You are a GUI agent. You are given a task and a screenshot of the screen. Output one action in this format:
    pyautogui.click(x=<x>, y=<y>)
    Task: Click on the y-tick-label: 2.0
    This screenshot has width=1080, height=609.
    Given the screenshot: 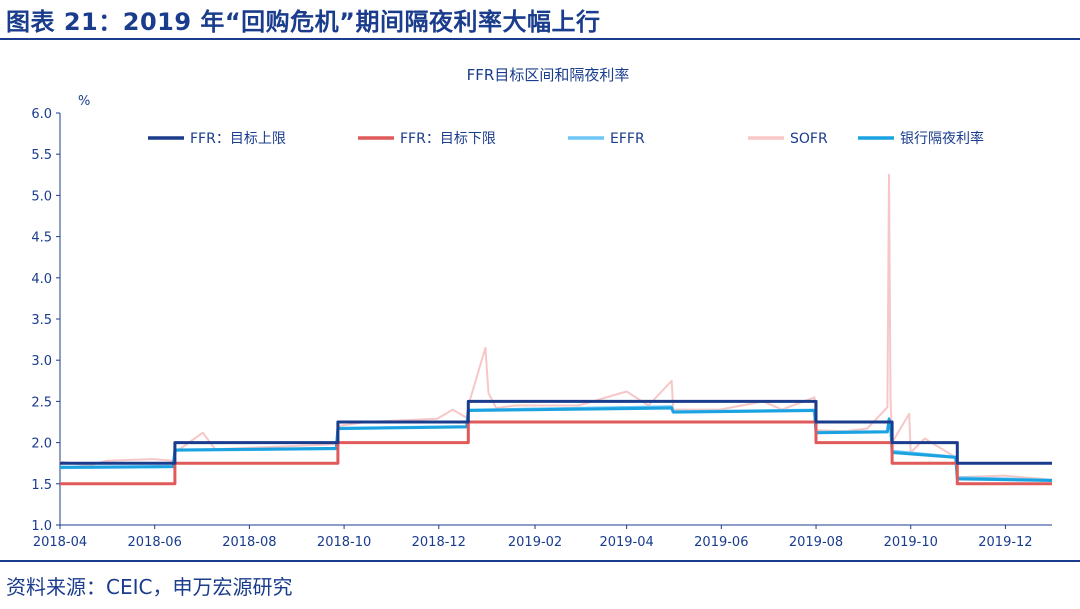 What is the action you would take?
    pyautogui.click(x=41, y=444)
    